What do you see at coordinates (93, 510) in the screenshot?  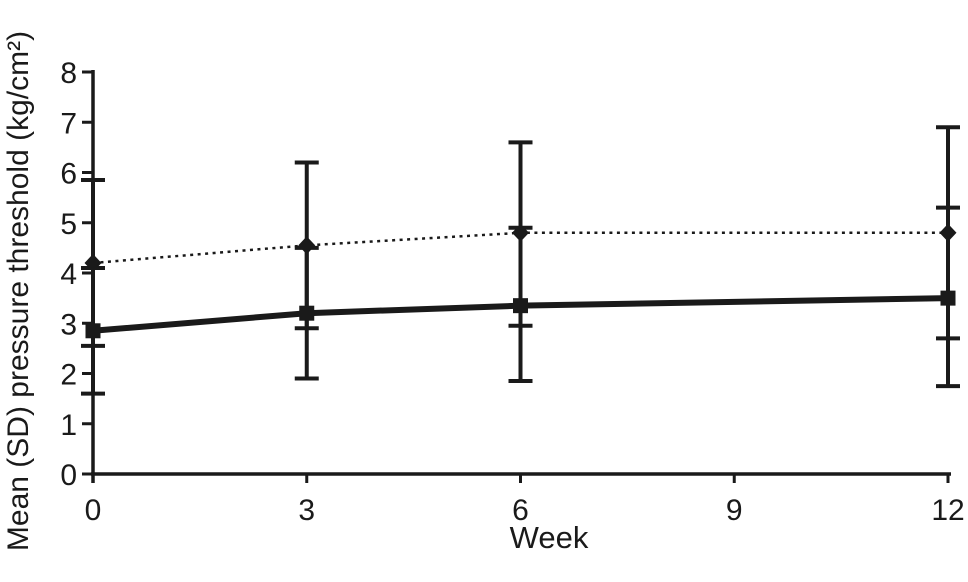 I see `x-tick-label: 0` at bounding box center [93, 510].